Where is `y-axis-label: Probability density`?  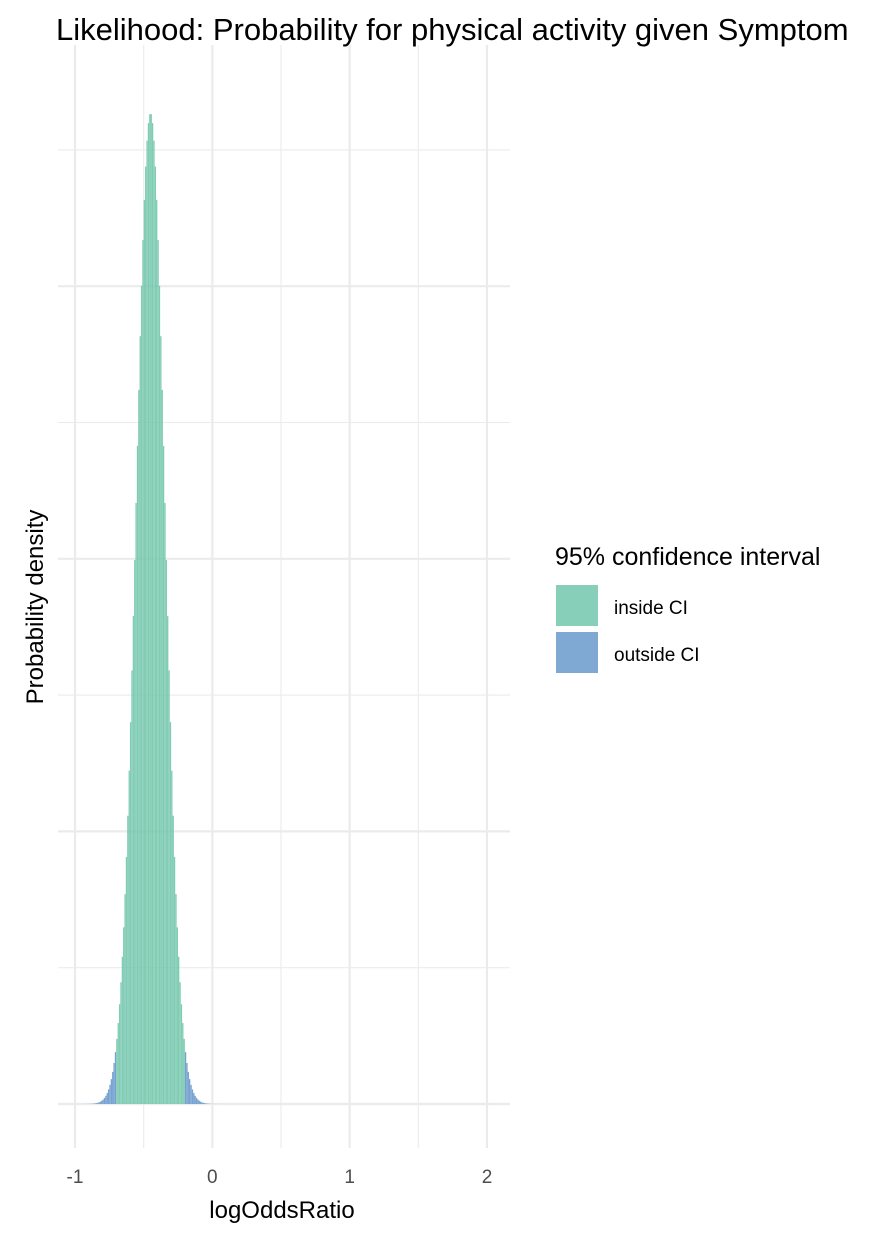 y-axis-label: Probability density is located at coordinates (35, 607).